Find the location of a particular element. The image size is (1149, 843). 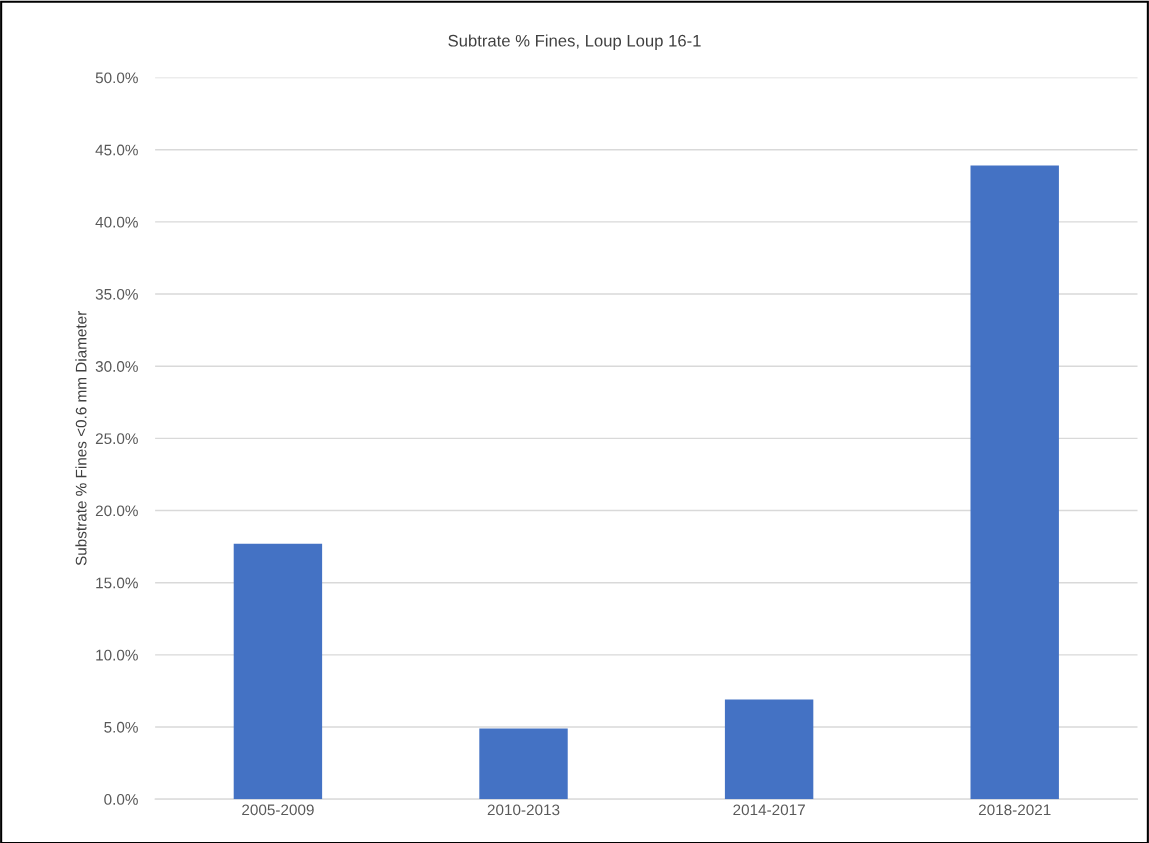

y-axis-title: Substrate % Fines <0.6 mm Diameter is located at coordinates (81, 438).